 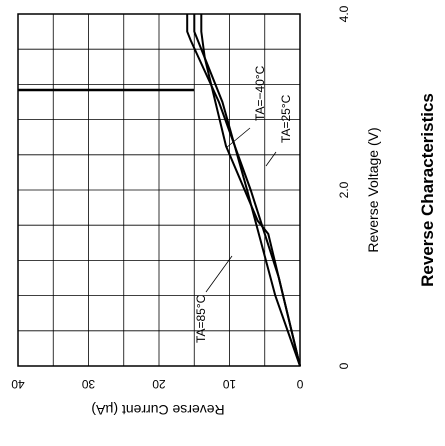 What do you see at coordinates (241, 210) in the screenshot?
I see `label-leaders` at bounding box center [241, 210].